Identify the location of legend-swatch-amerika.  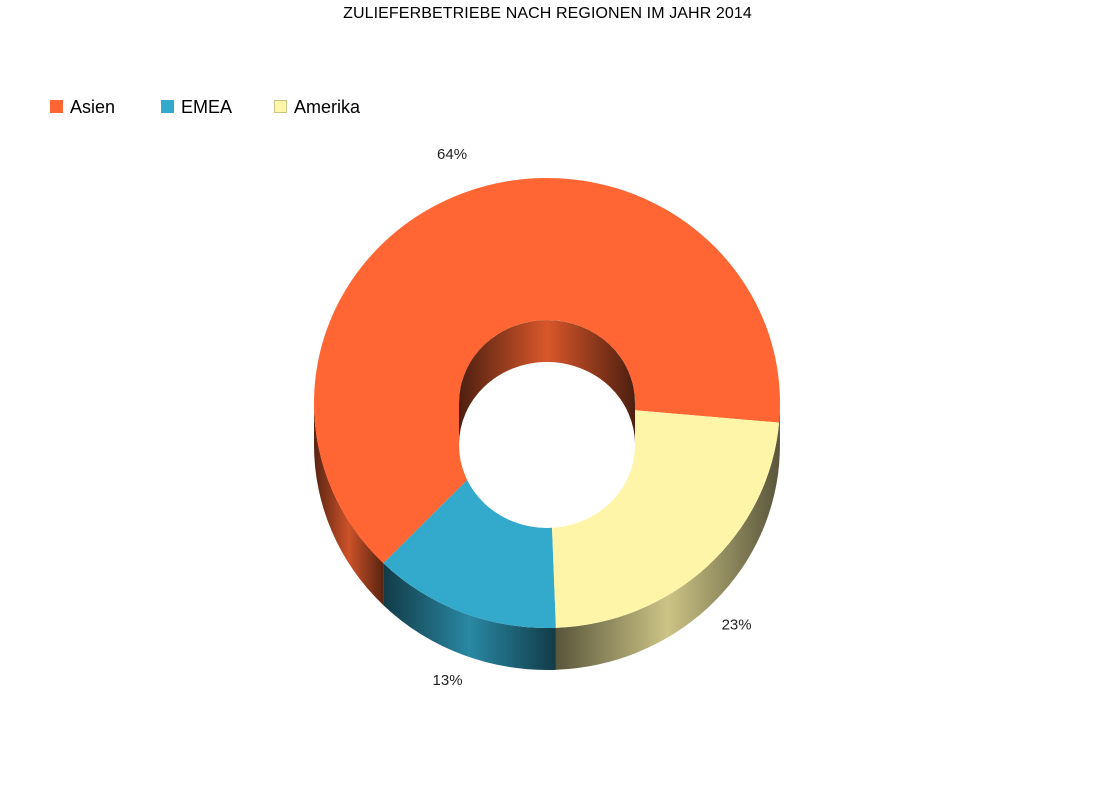
(280, 106).